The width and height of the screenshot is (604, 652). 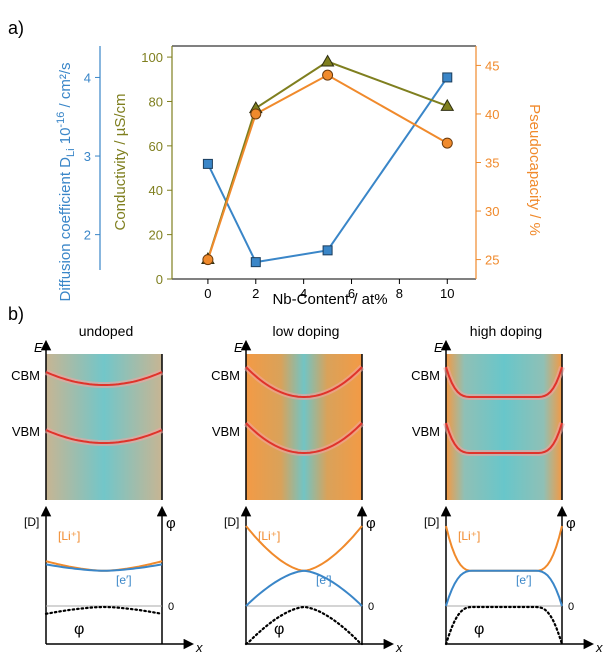 I want to click on x-tick-label: 8, so click(x=399, y=293).